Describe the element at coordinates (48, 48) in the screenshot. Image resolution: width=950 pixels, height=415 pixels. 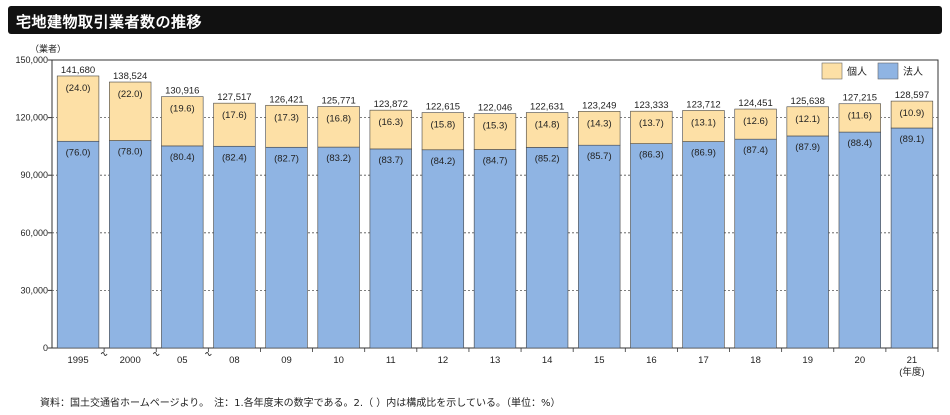
I see `y-axis-unit: （業者）` at that location.